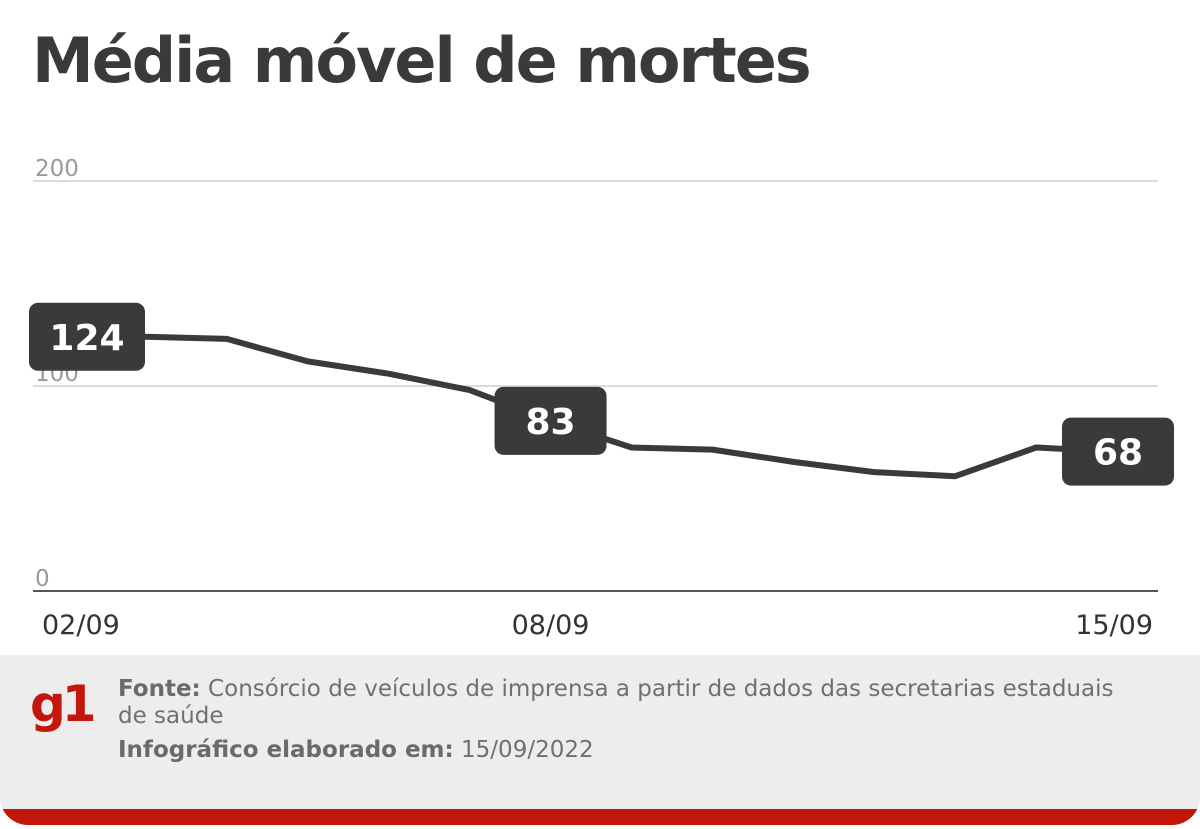 This screenshot has height=829, width=1200. I want to click on data-label: 124, so click(86, 338).